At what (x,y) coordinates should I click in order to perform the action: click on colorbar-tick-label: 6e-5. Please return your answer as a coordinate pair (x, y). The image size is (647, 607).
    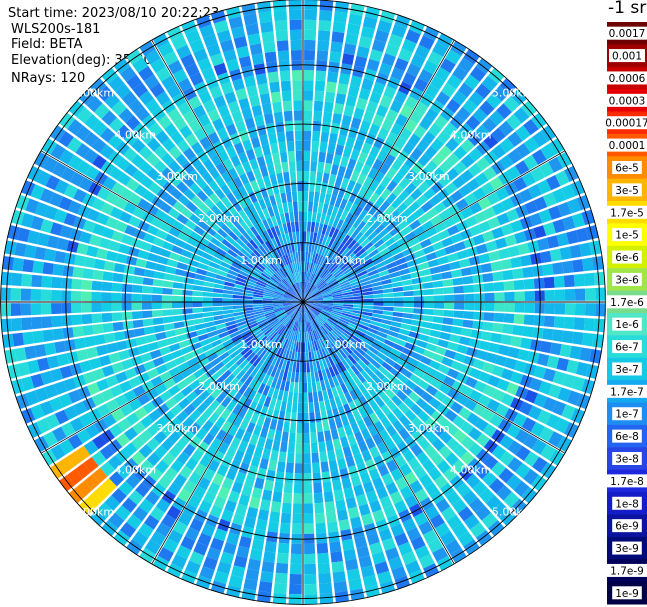
    Looking at the image, I should click on (627, 169).